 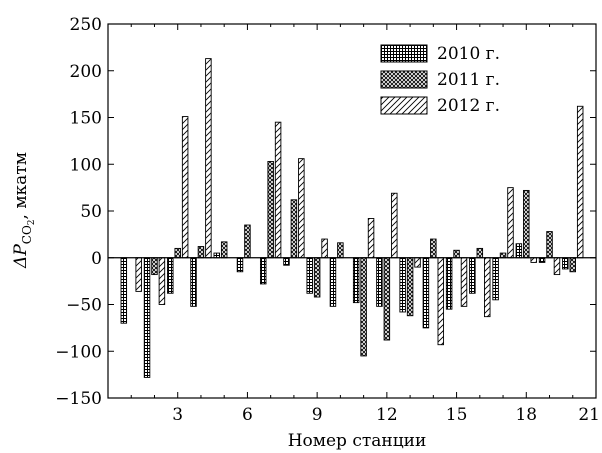 I want to click on y-axis-label-prefix: ΔP, so click(x=21, y=256).